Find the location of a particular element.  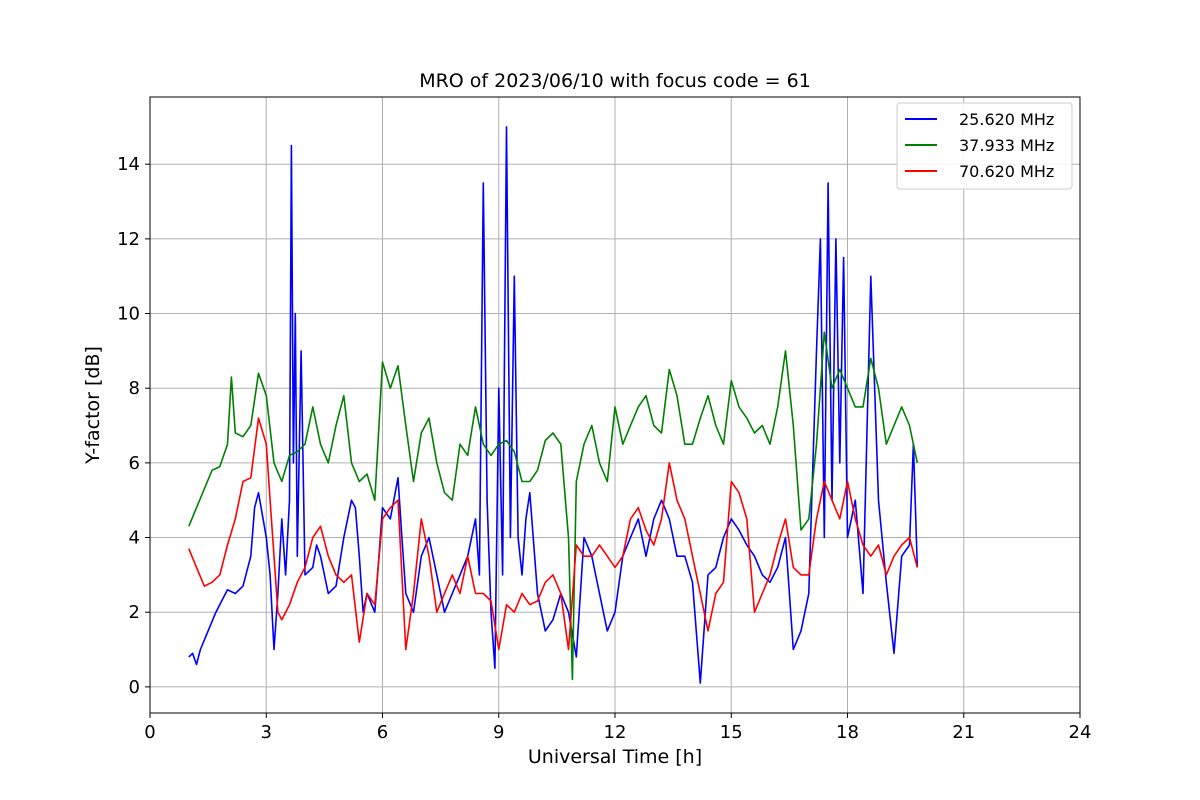

legend-label-2: 37.933 MHz is located at coordinates (1006, 145).